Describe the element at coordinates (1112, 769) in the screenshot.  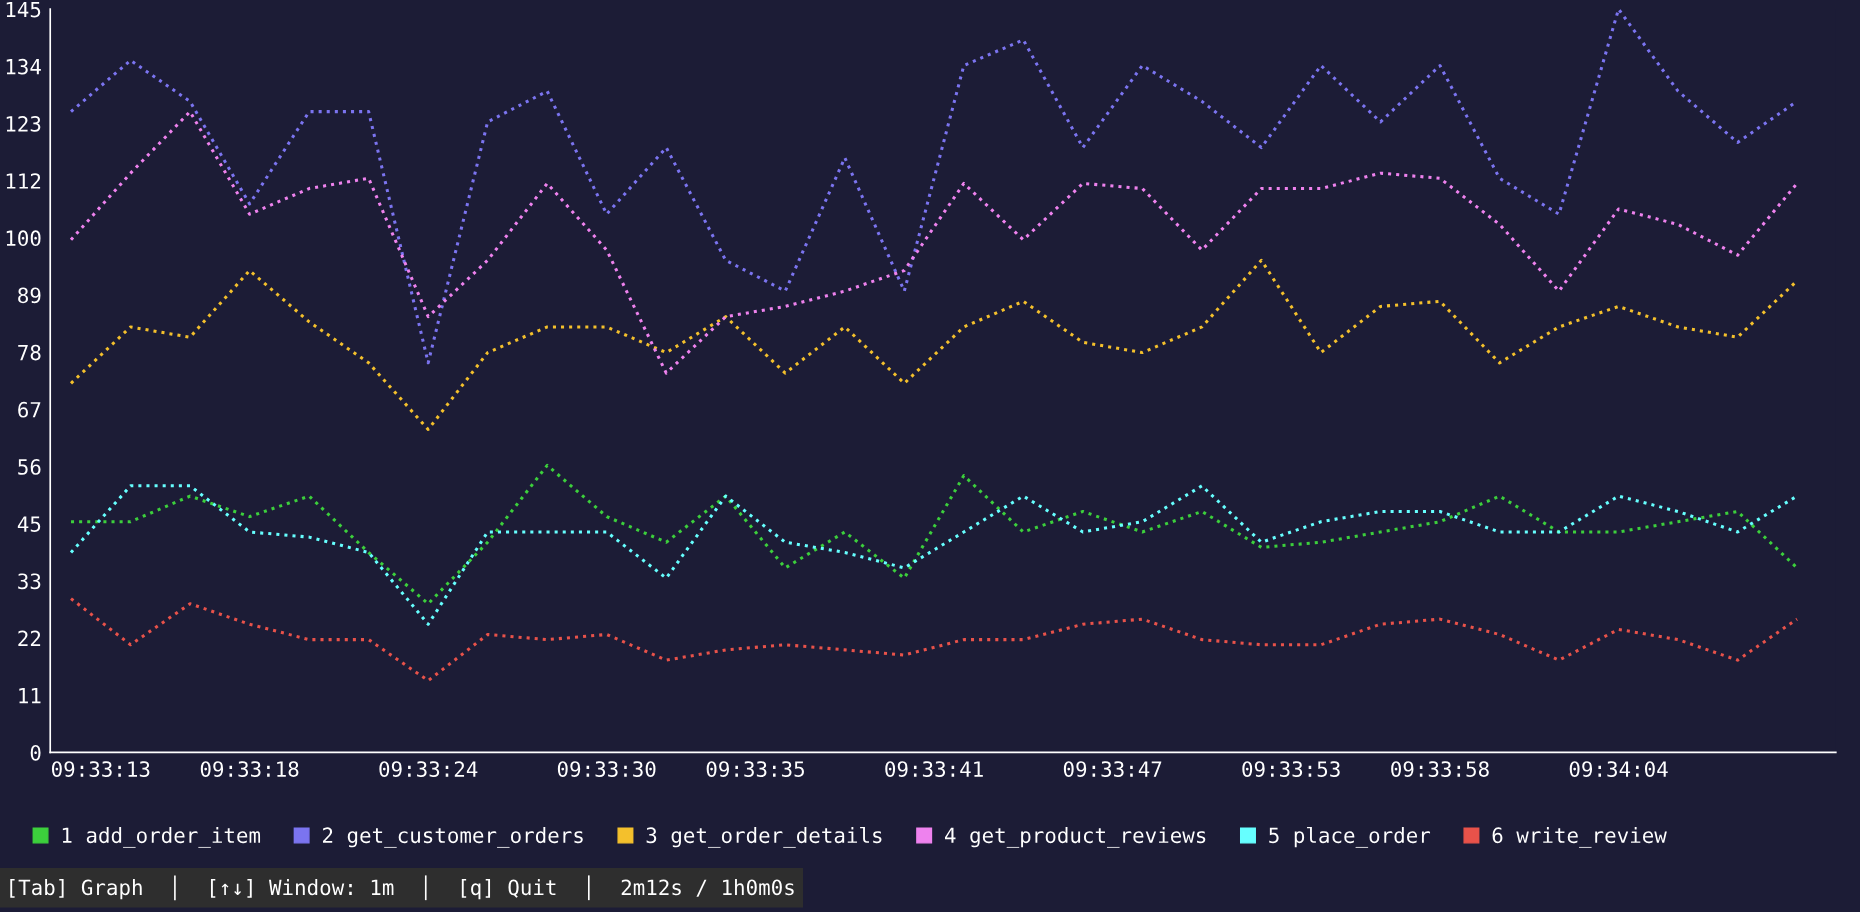
I see `x-tick-label: 09:33:47` at that location.